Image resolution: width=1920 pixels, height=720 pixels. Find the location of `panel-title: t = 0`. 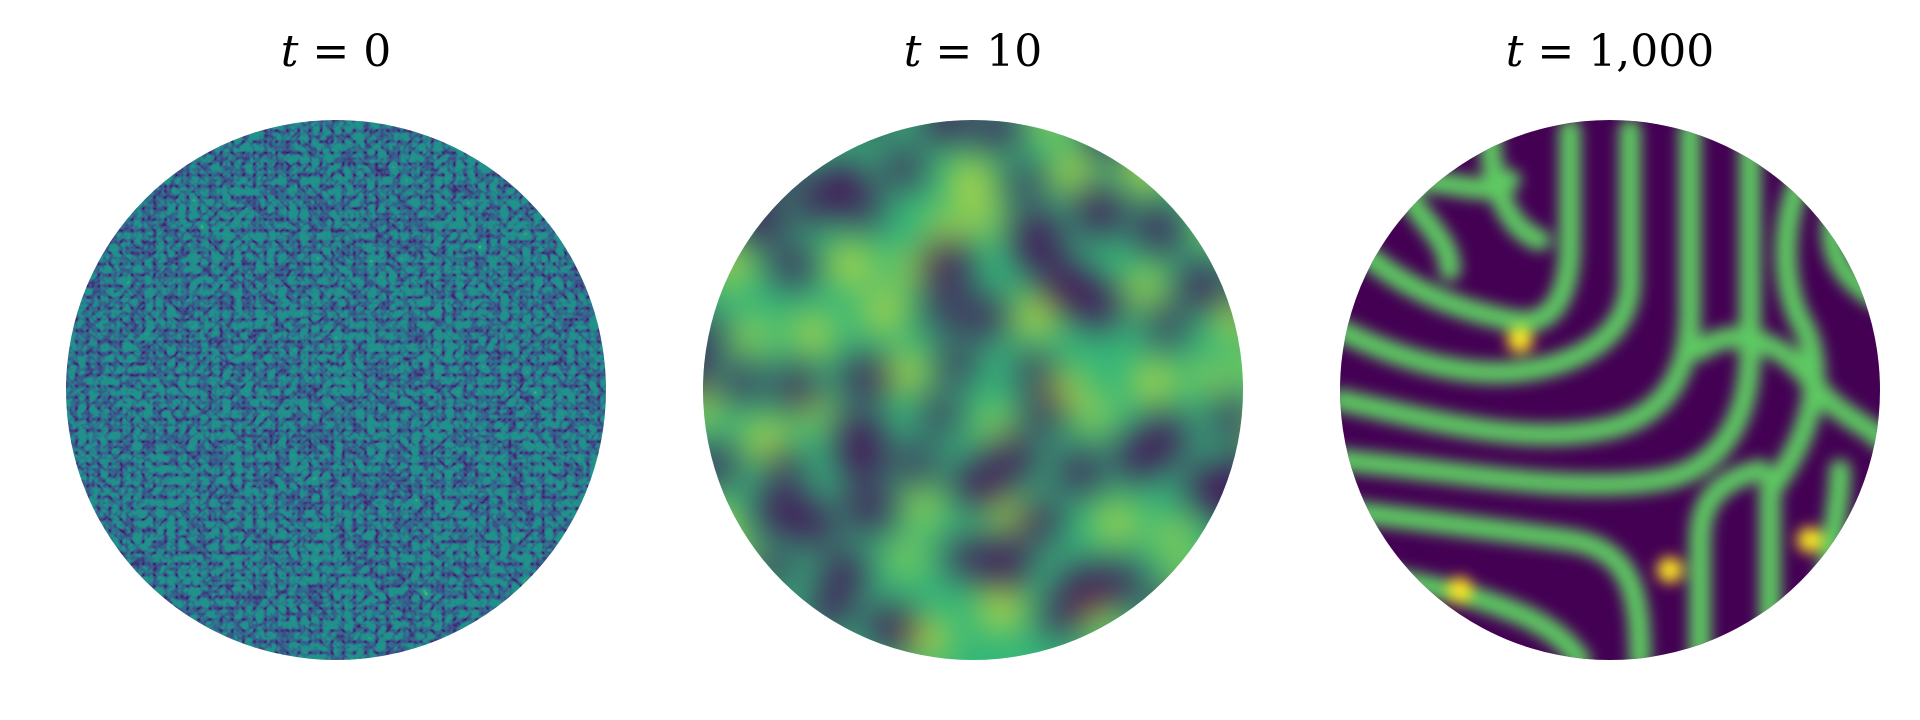

panel-title: t = 0 is located at coordinates (336, 52).